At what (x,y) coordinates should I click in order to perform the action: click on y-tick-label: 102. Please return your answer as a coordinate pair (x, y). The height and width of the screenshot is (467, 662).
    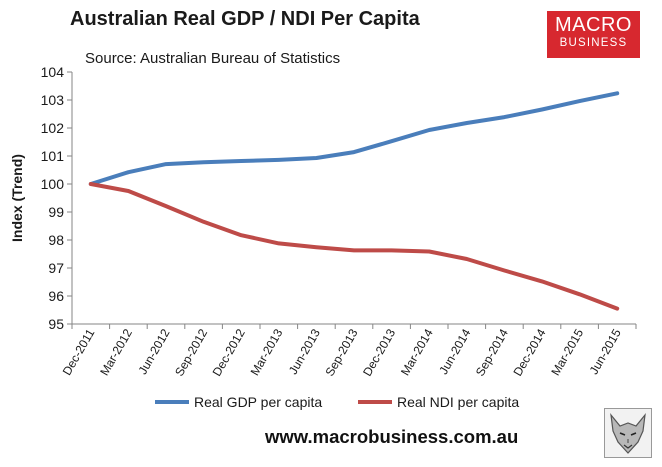
    Looking at the image, I should click on (53, 128).